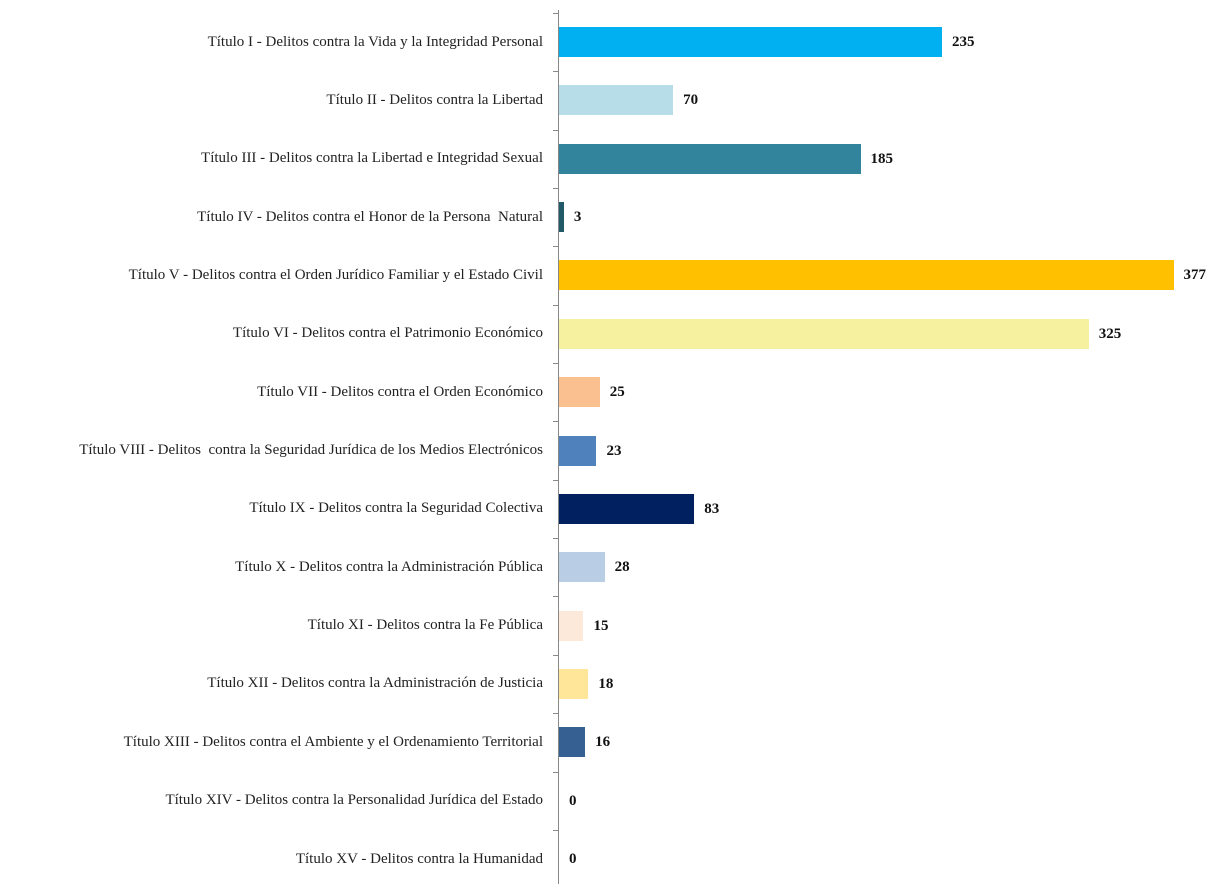  What do you see at coordinates (614, 450) in the screenshot?
I see `value-label: 23` at bounding box center [614, 450].